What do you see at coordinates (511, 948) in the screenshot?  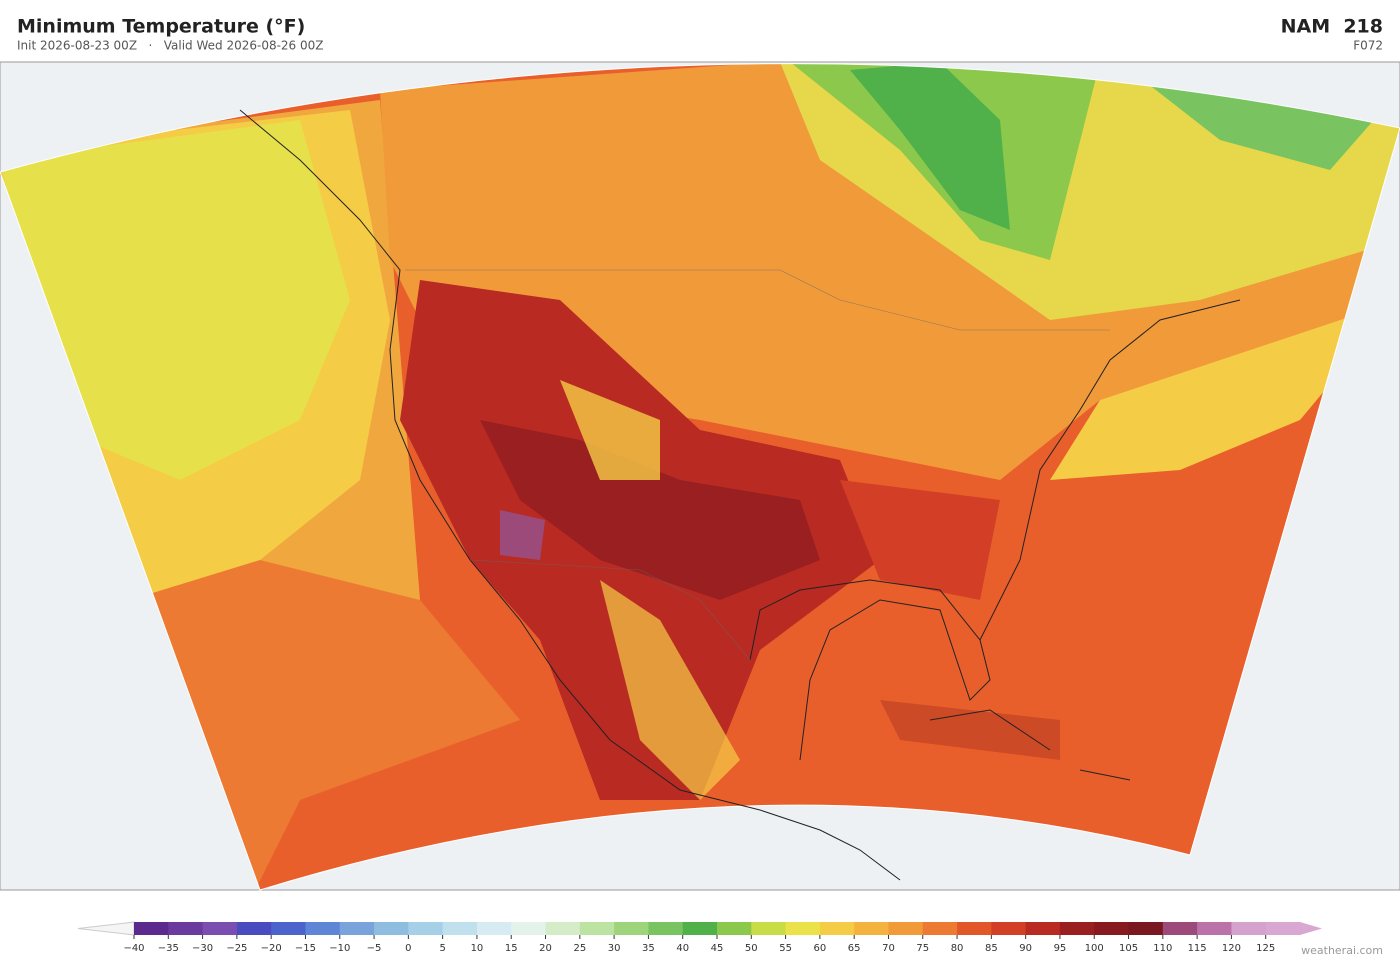 I see `colorbar-tick-label: 15` at bounding box center [511, 948].